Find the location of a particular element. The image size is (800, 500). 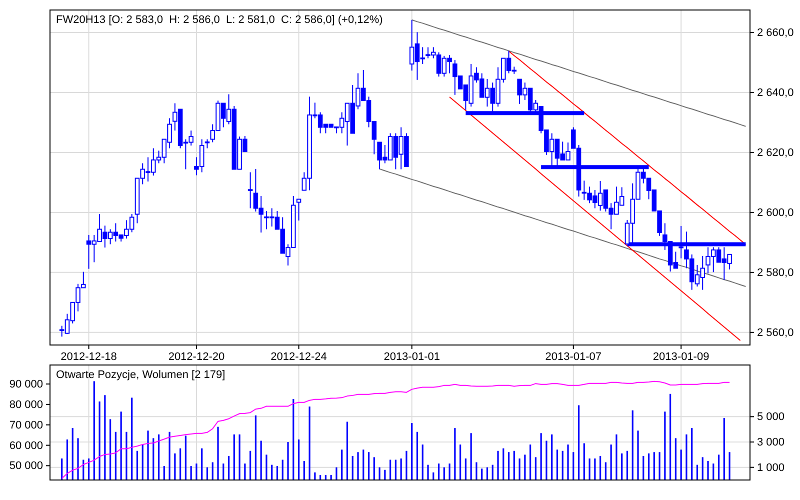

x-tick-label: 2012-12-24 is located at coordinates (298, 356).